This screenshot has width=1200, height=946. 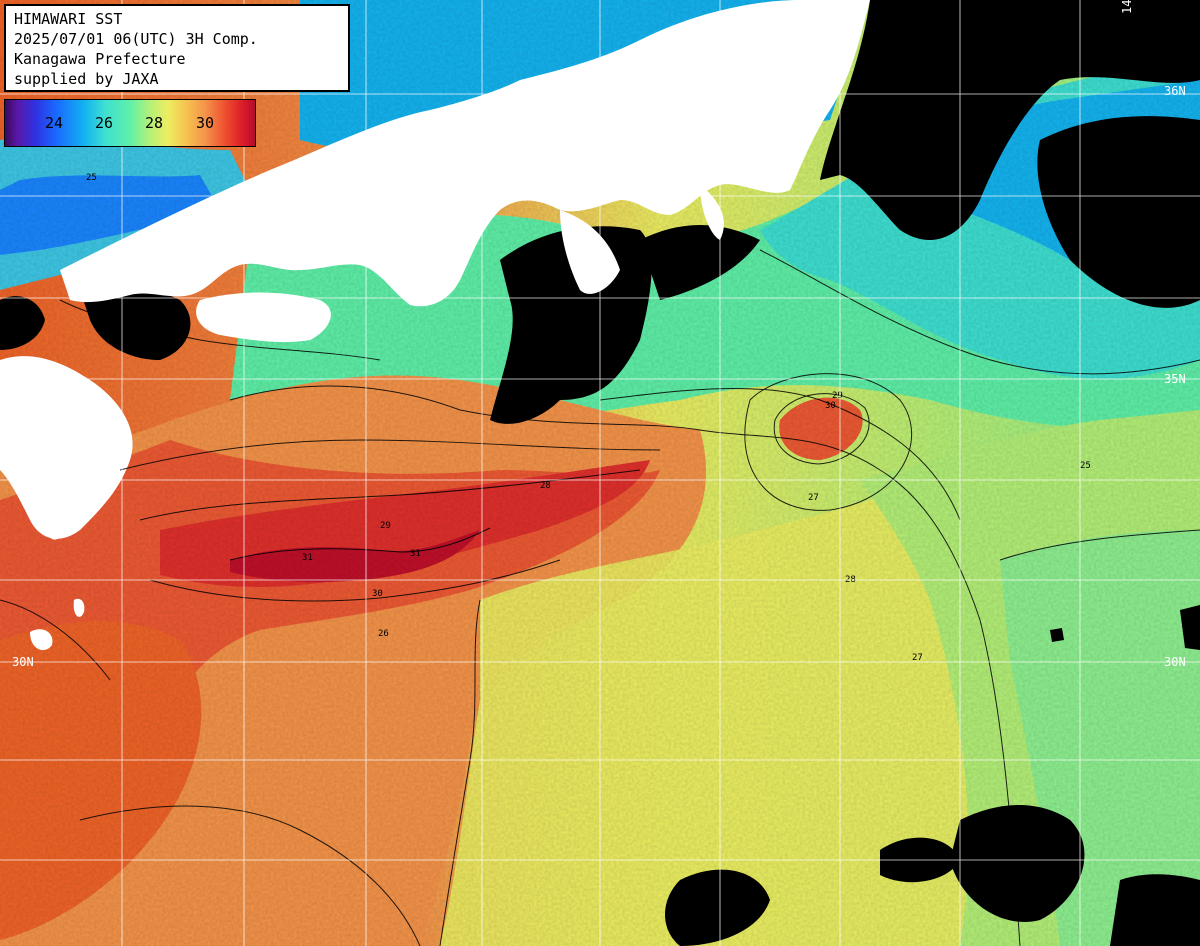 I want to click on land-island-d, so click(x=53, y=528).